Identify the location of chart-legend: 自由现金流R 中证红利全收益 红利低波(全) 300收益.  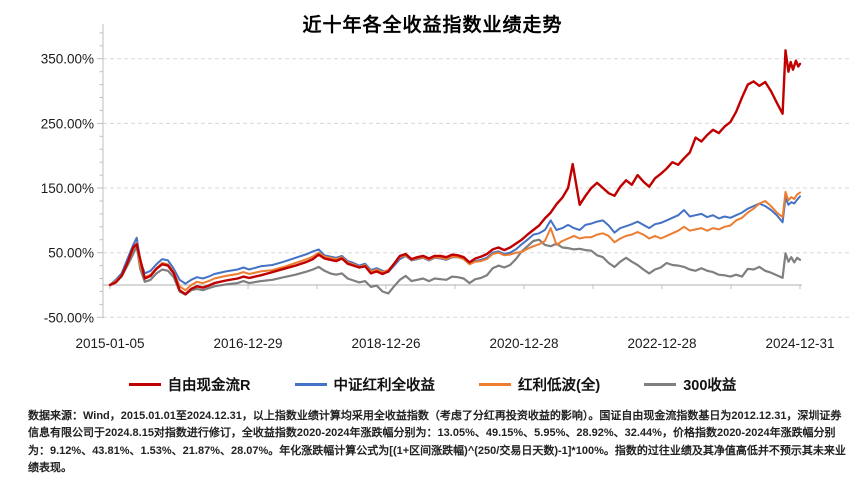
(432, 384).